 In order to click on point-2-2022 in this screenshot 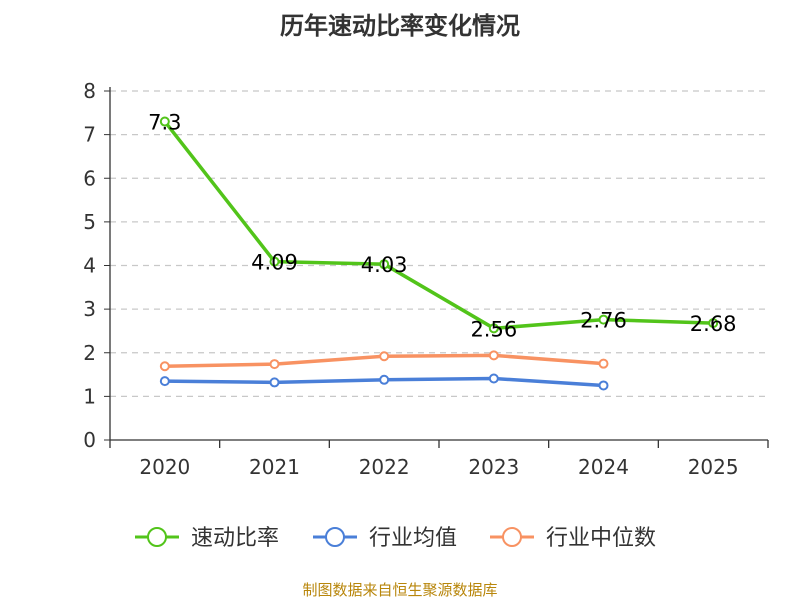, I will do `click(384, 356)`.